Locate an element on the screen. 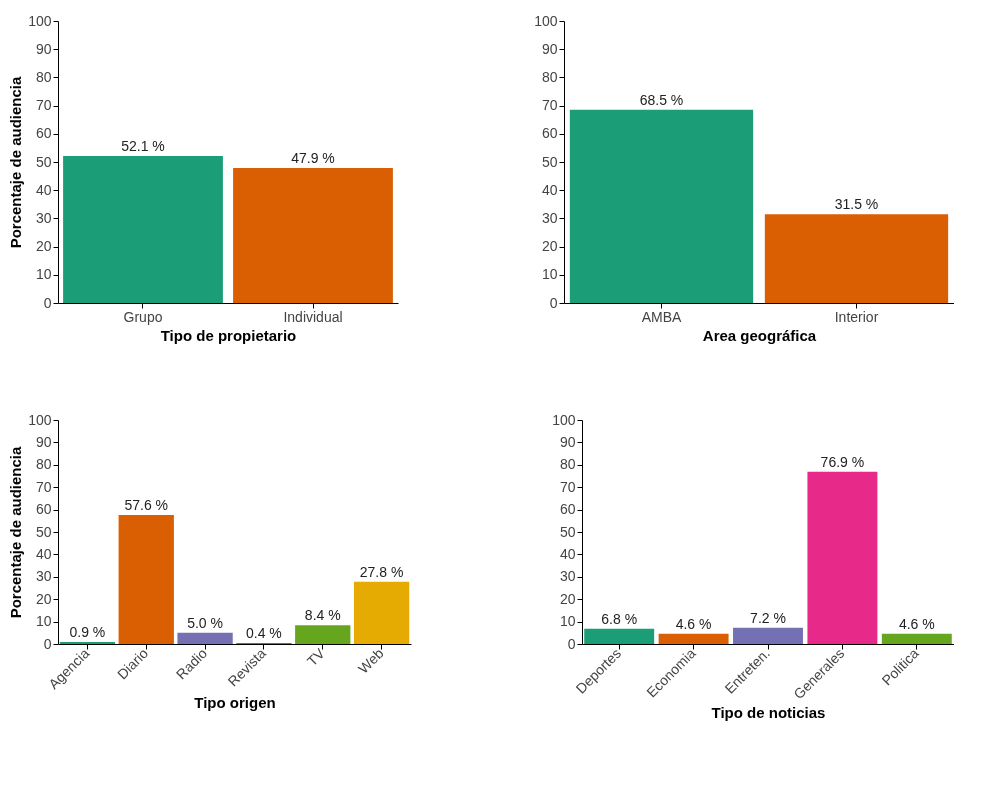  x-axis-title: Tipo origen is located at coordinates (235, 703).